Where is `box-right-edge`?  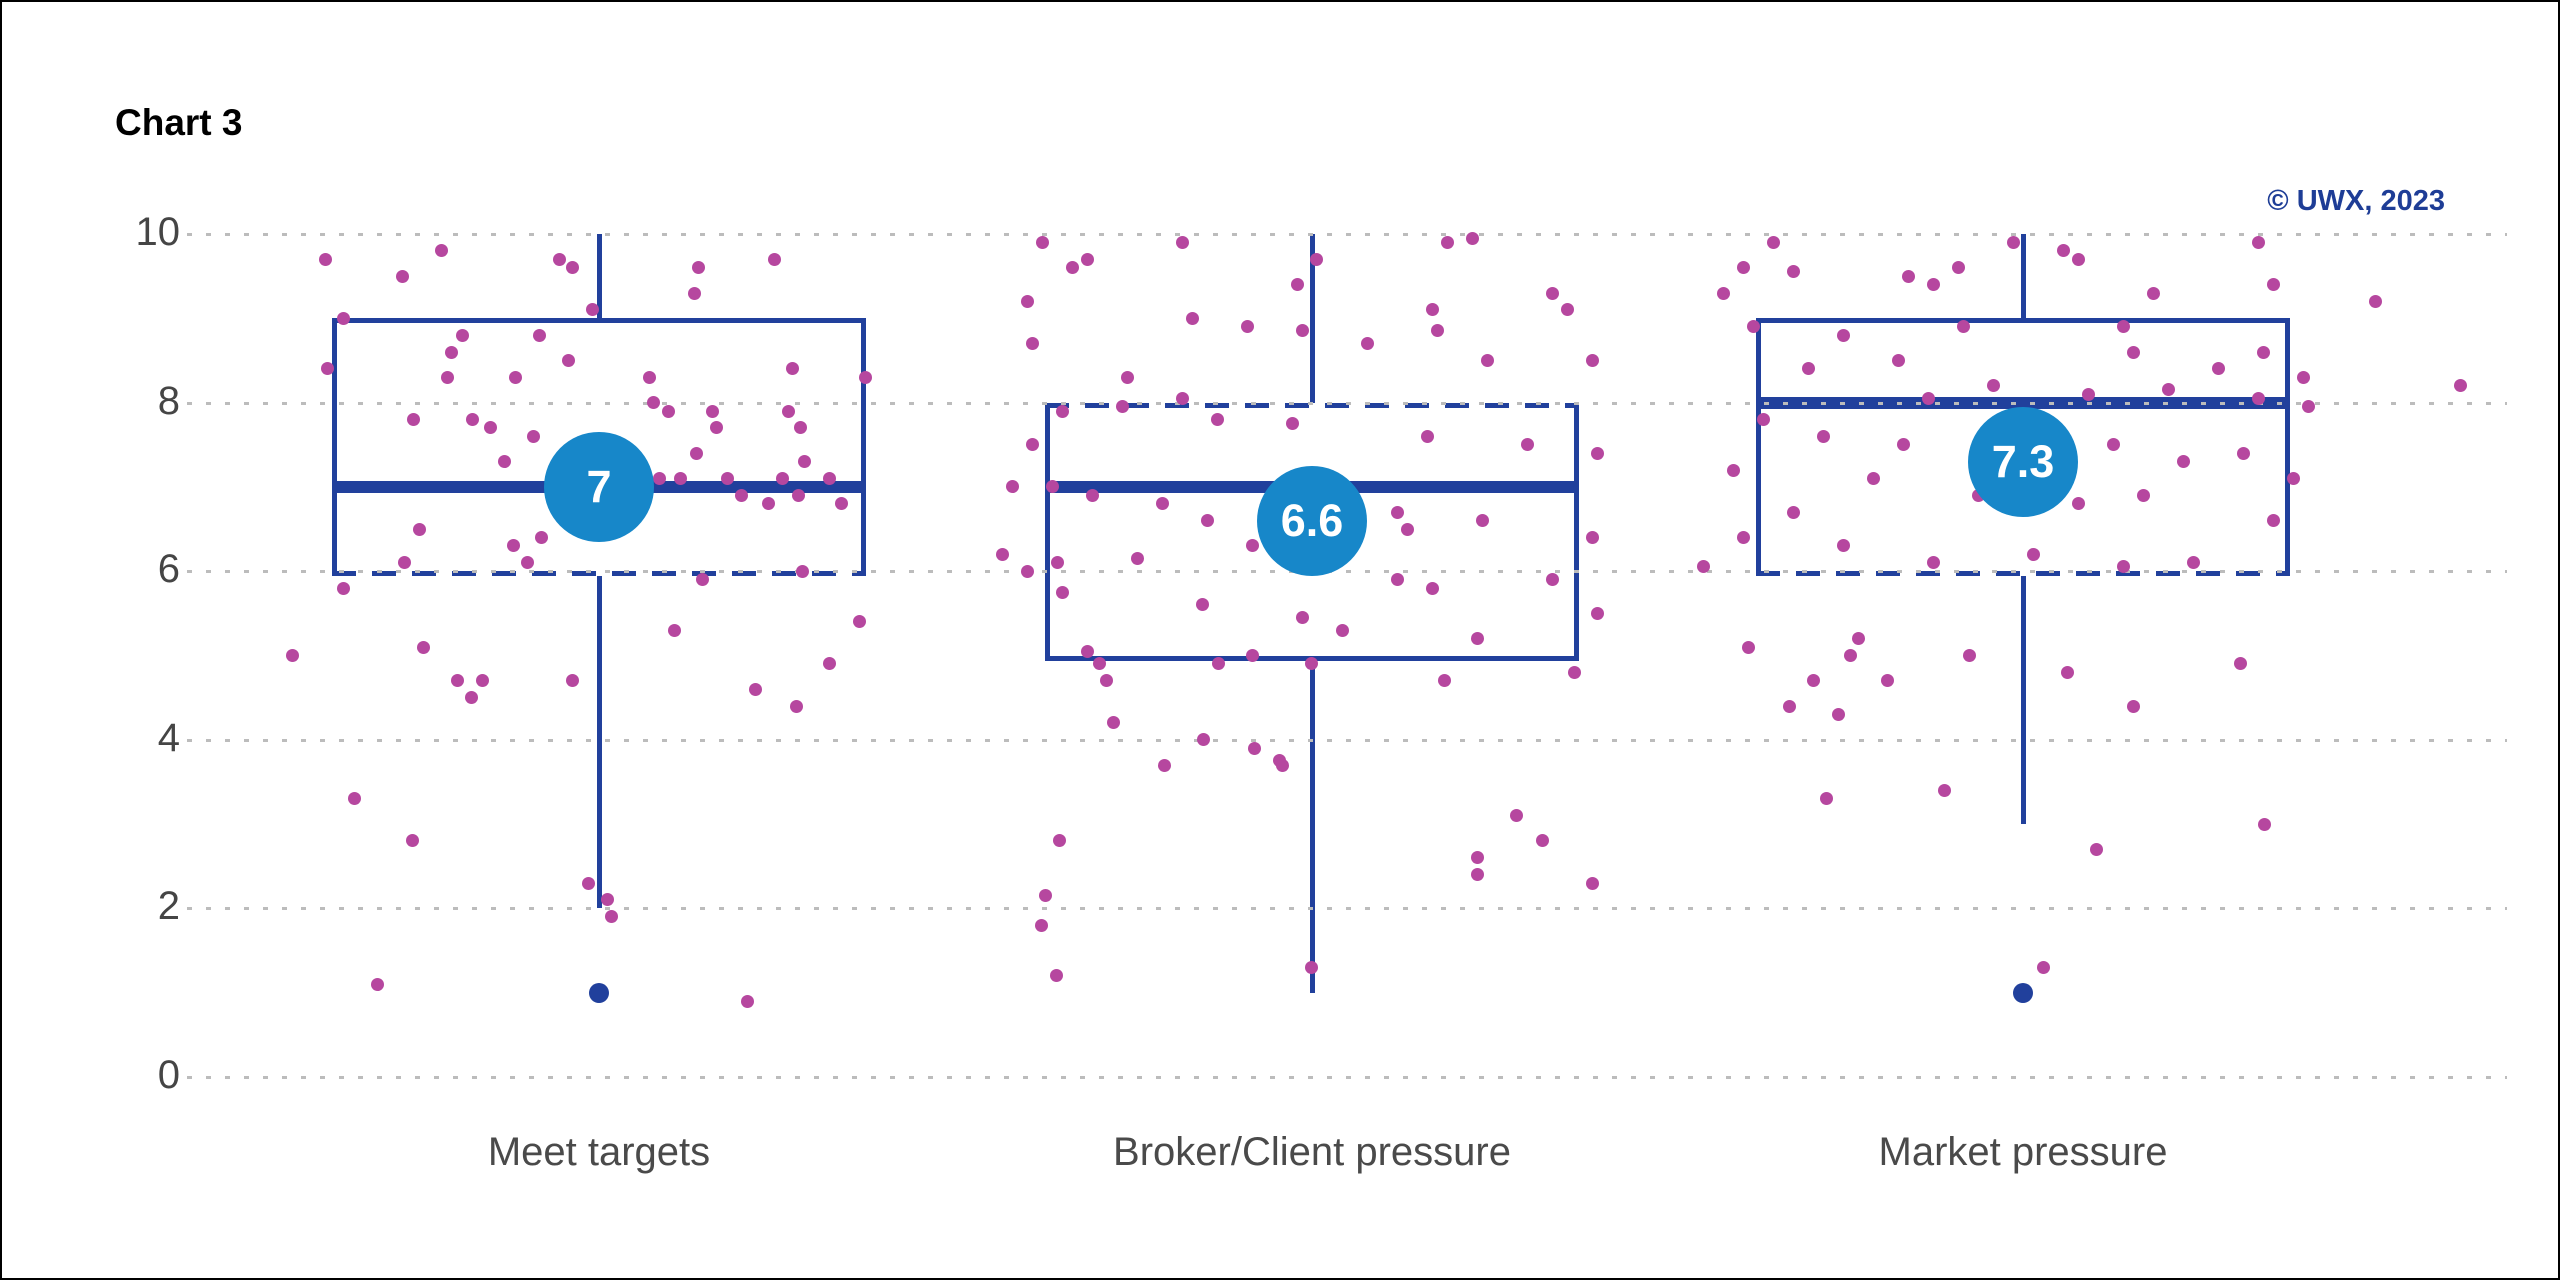
box-right-edge is located at coordinates (863, 447).